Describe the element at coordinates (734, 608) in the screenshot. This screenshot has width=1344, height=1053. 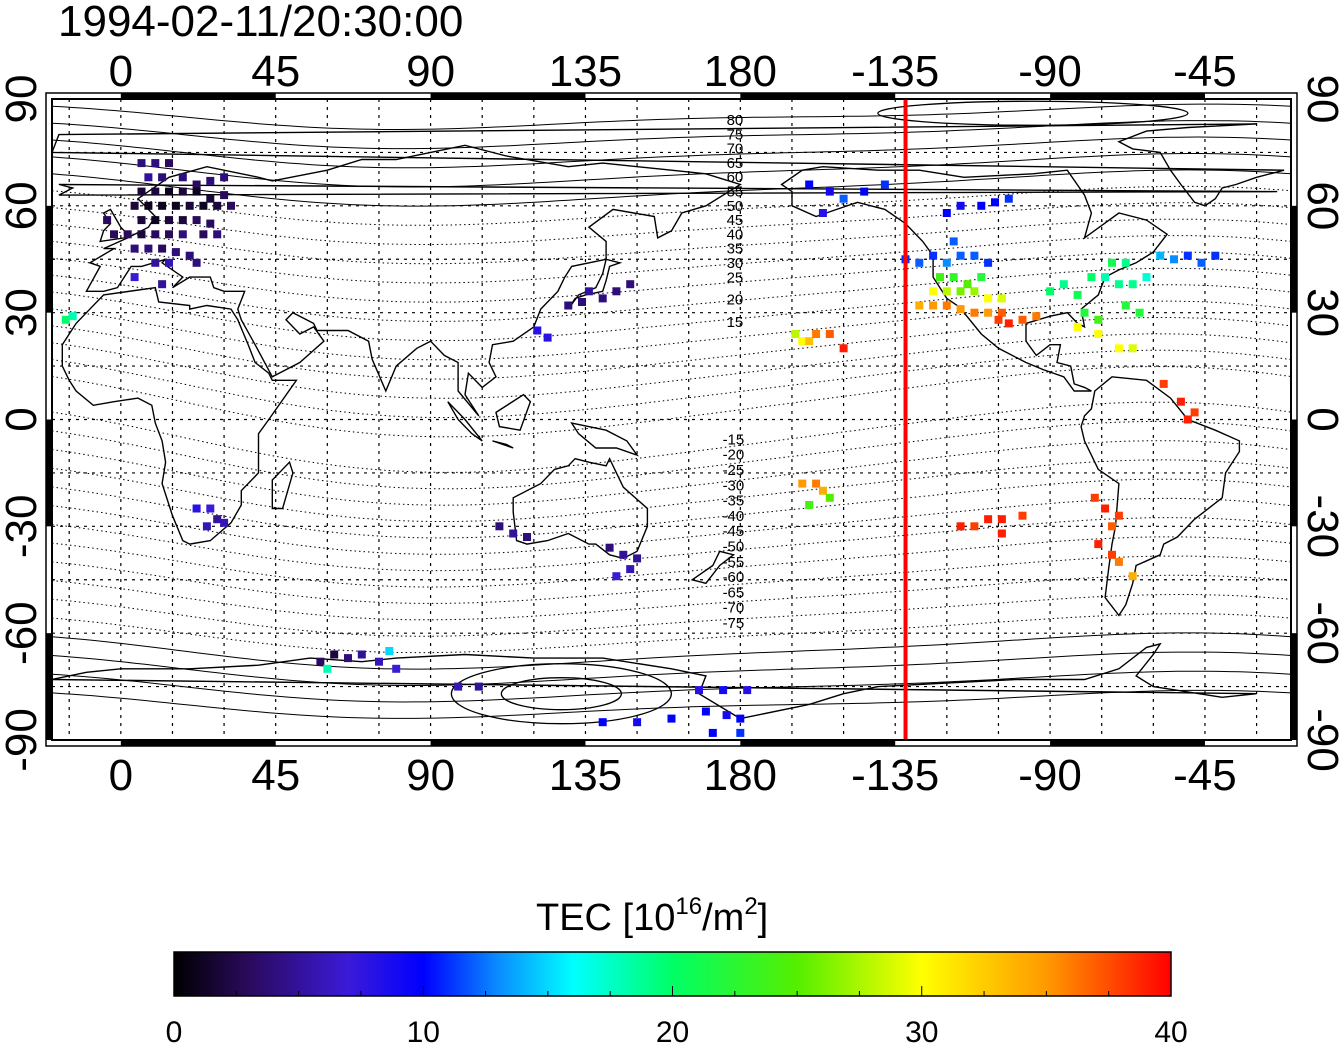
I see `magnetic-lat-label: -70` at that location.